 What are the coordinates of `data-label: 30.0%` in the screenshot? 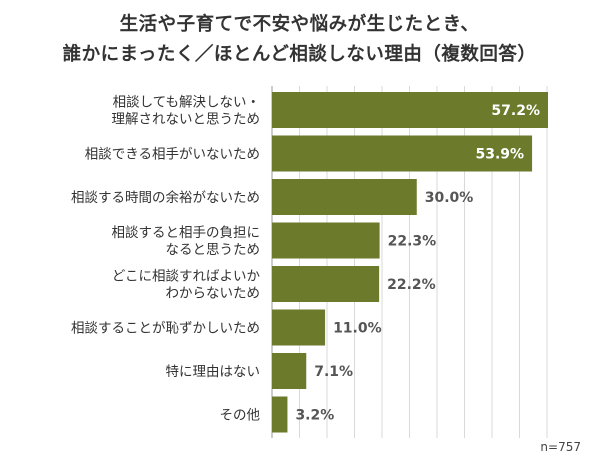 It's located at (449, 198).